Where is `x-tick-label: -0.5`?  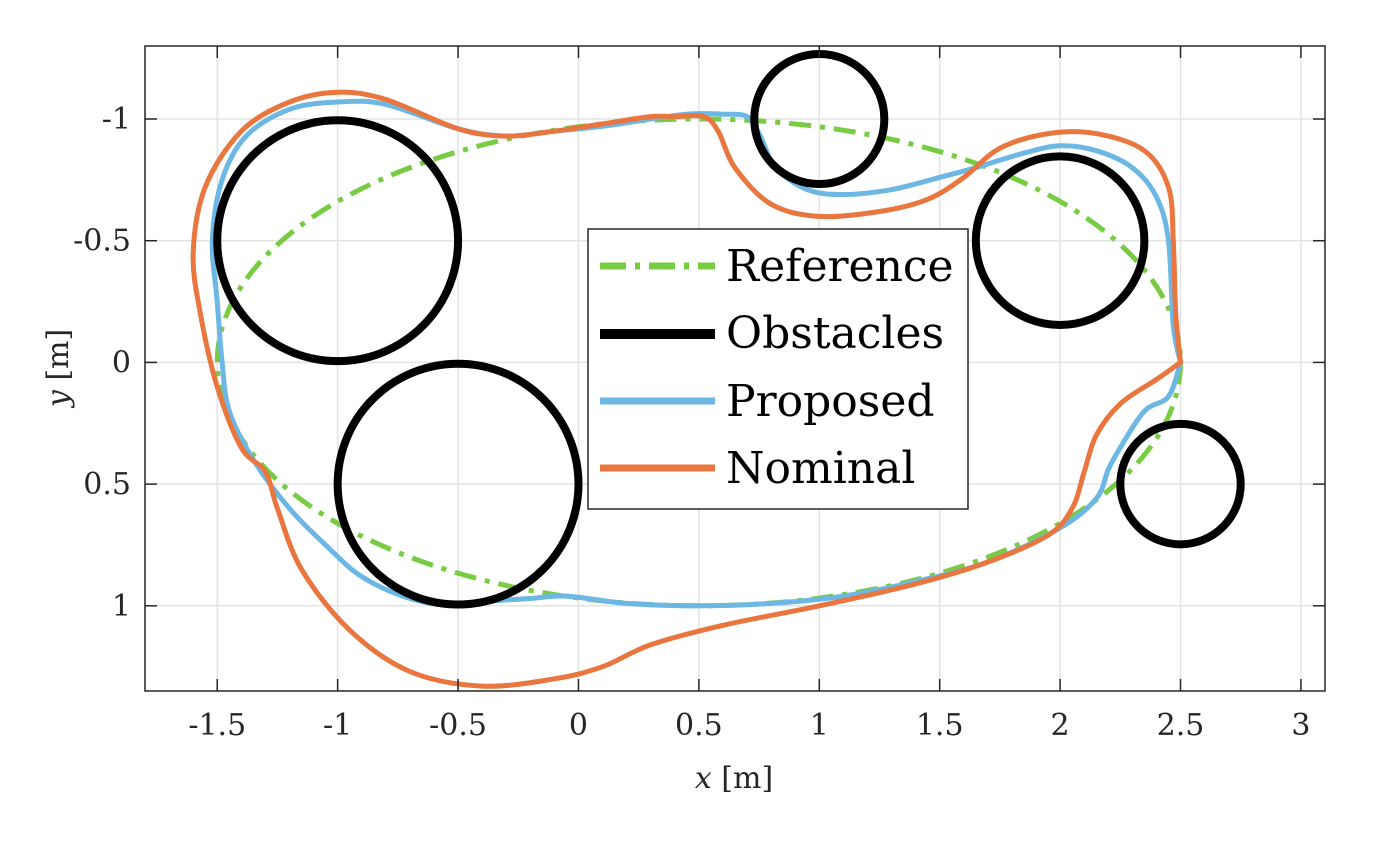
x-tick-label: -0.5 is located at coordinates (458, 725).